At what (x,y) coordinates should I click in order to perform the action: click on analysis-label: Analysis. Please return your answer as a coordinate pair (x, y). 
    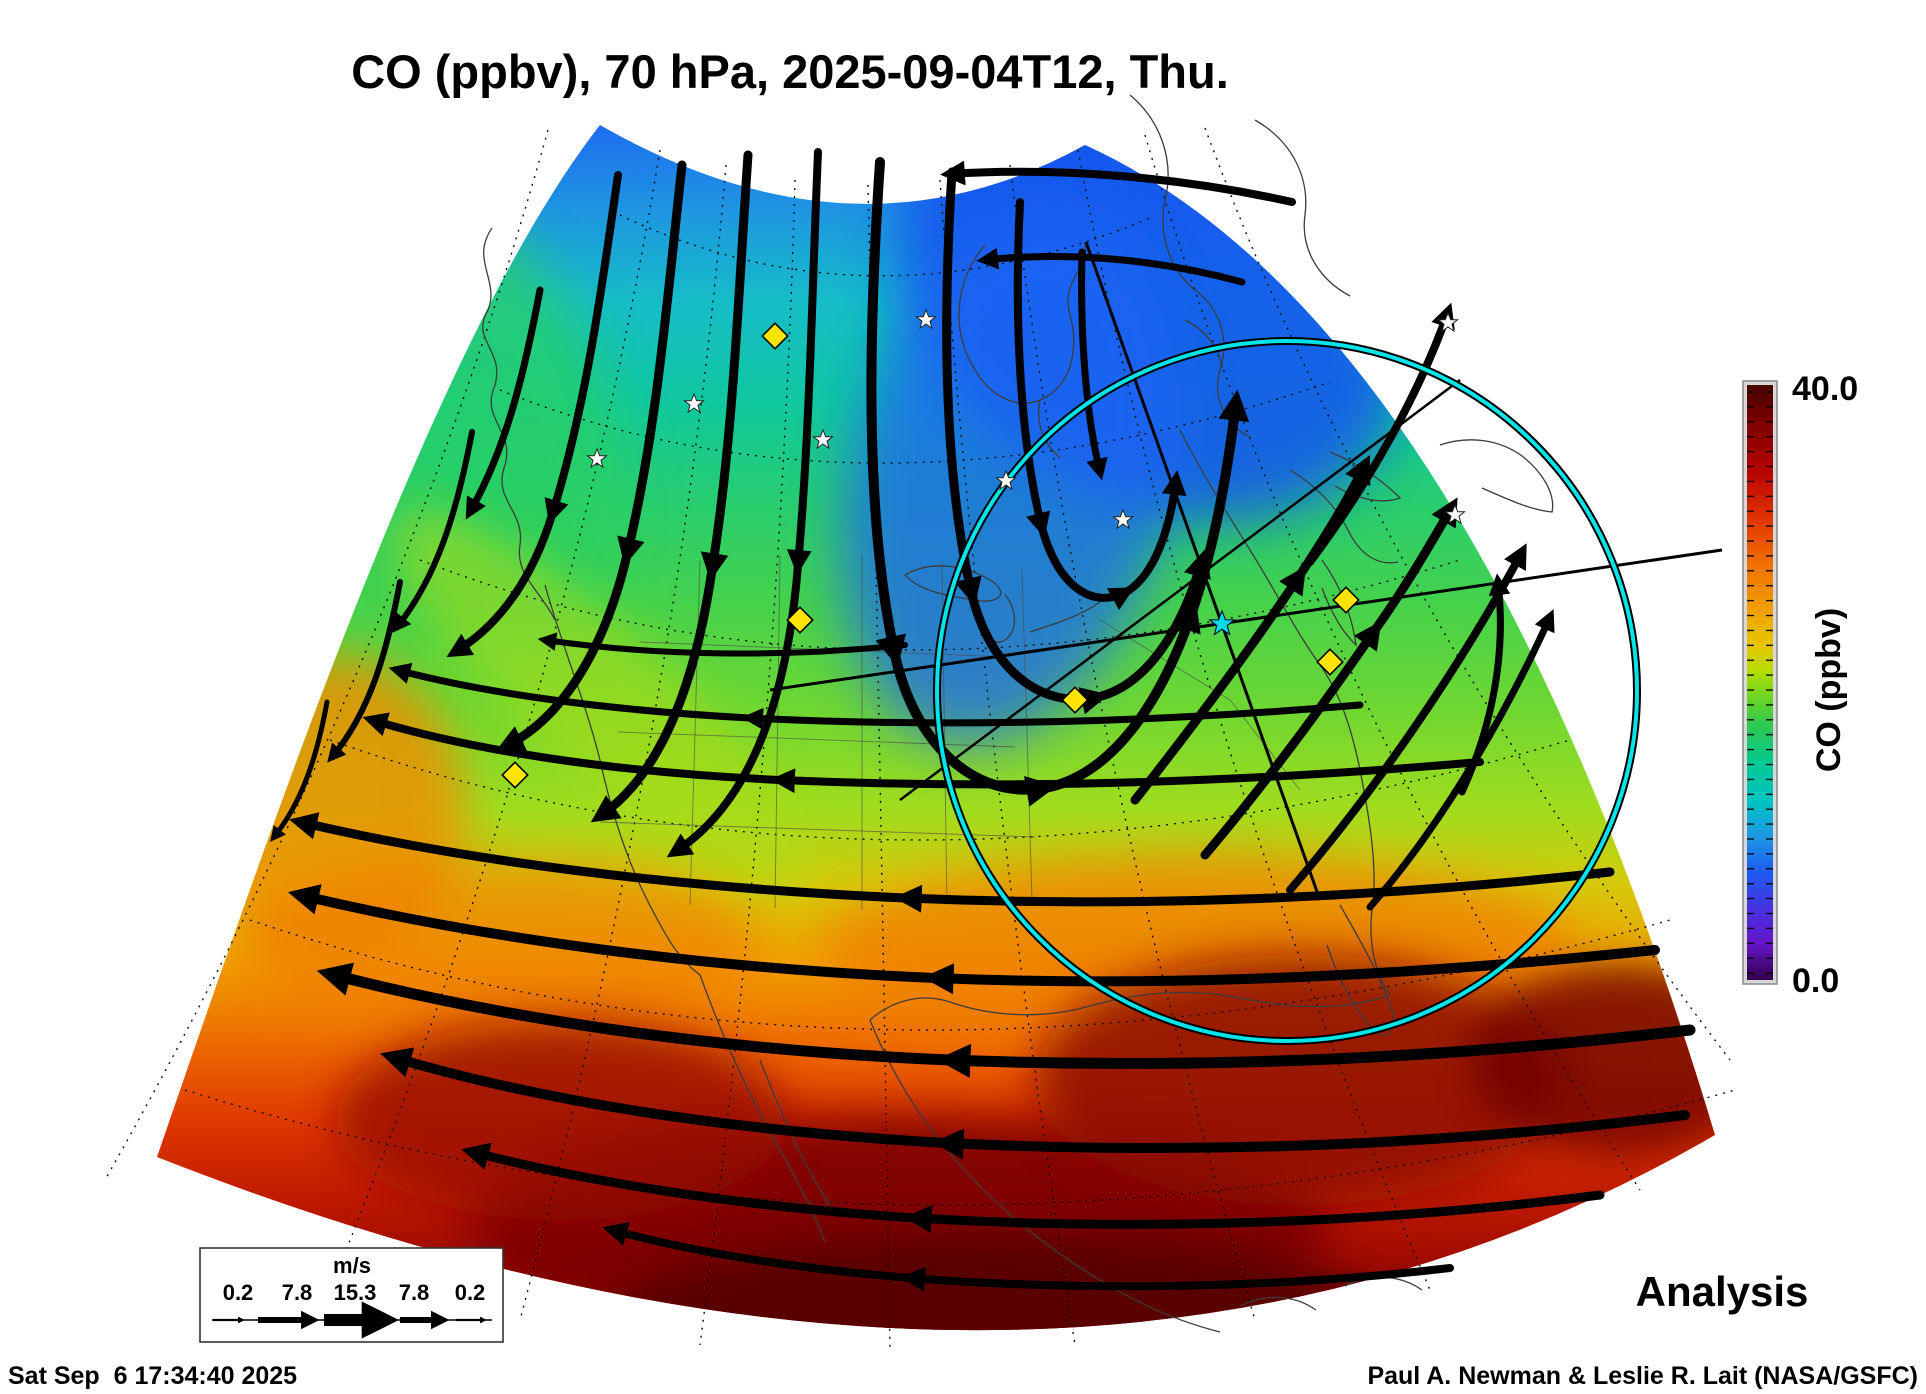
    Looking at the image, I should click on (1722, 1291).